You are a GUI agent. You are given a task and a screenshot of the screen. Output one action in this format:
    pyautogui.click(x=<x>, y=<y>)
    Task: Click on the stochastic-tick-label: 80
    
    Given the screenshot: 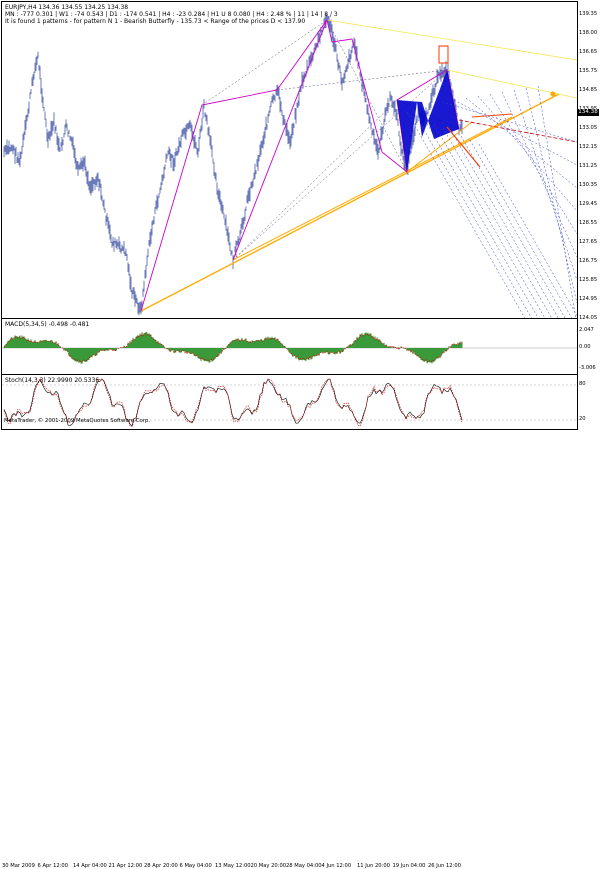 What is the action you would take?
    pyautogui.click(x=582, y=384)
    